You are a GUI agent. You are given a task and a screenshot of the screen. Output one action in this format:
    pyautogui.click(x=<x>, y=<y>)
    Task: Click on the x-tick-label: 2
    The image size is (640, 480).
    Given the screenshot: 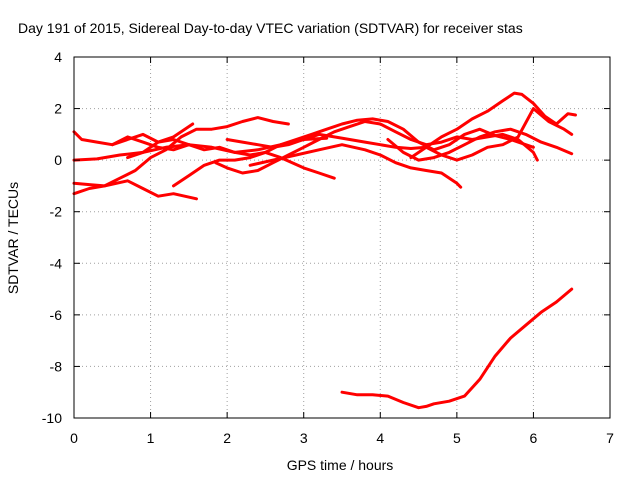 What is the action you would take?
    pyautogui.click(x=227, y=438)
    